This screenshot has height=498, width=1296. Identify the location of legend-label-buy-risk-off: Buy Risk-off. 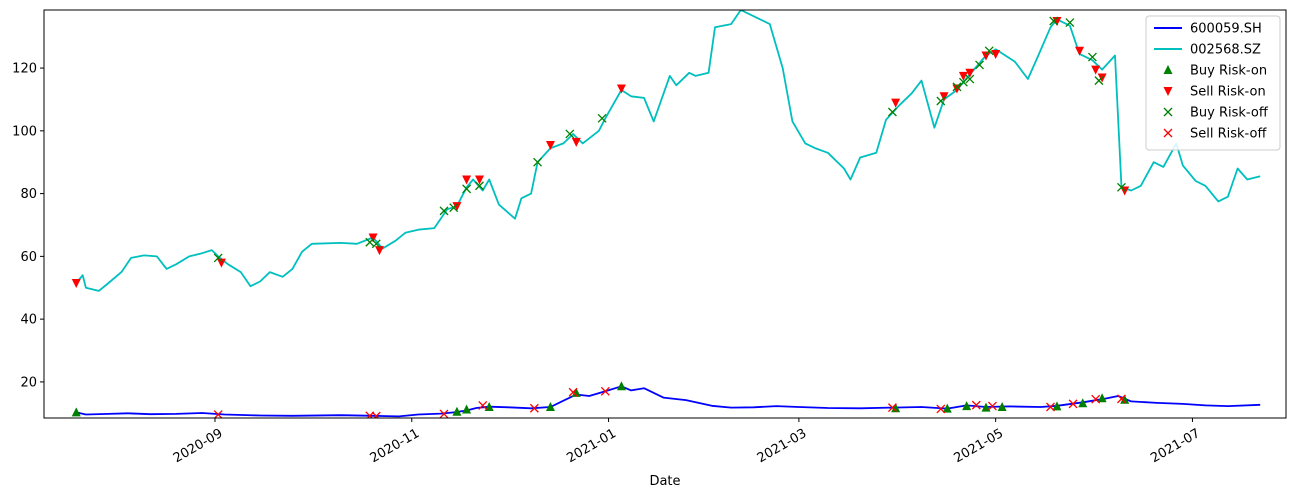
(1229, 113).